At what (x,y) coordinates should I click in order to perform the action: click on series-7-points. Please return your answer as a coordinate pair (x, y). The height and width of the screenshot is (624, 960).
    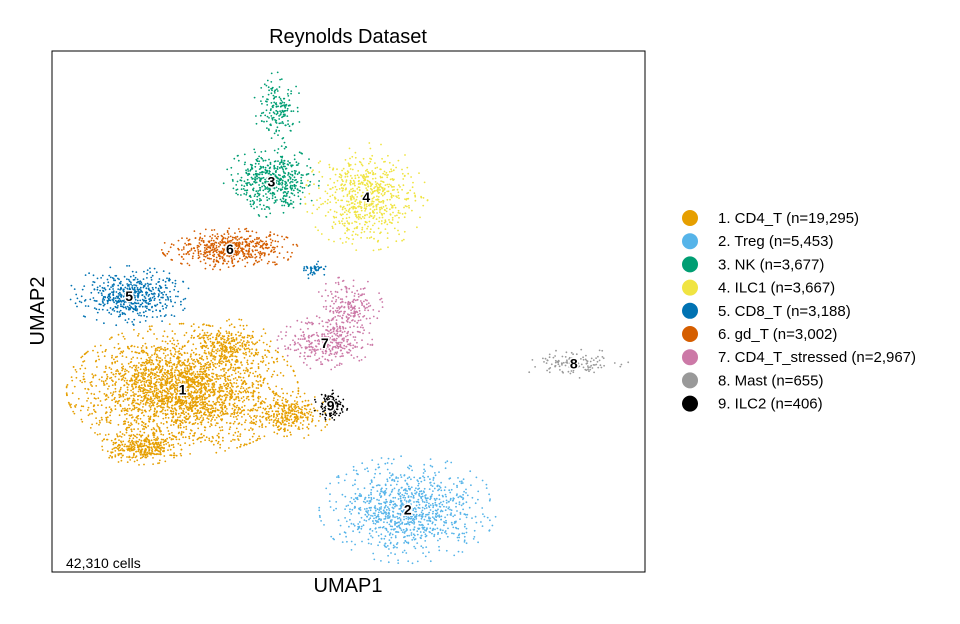
    Looking at the image, I should click on (330, 323).